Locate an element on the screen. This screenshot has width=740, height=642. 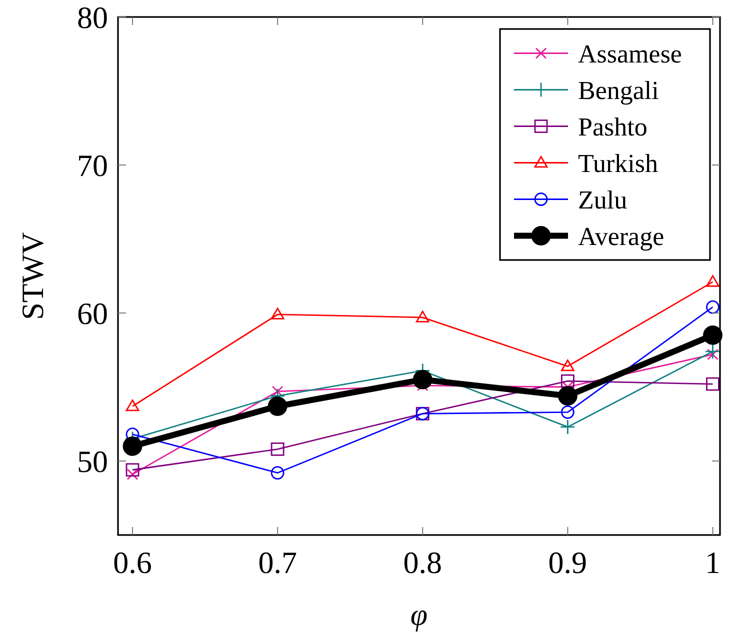
x-tick-label: 0.8 is located at coordinates (422, 562).